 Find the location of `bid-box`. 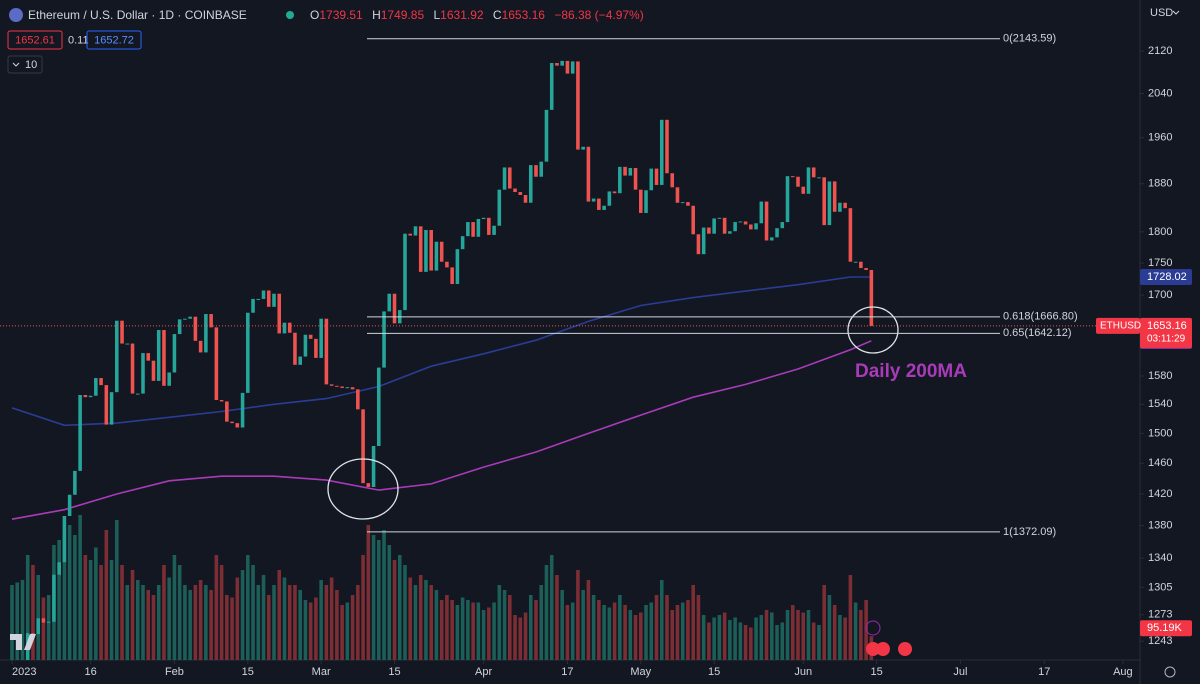

bid-box is located at coordinates (35, 40).